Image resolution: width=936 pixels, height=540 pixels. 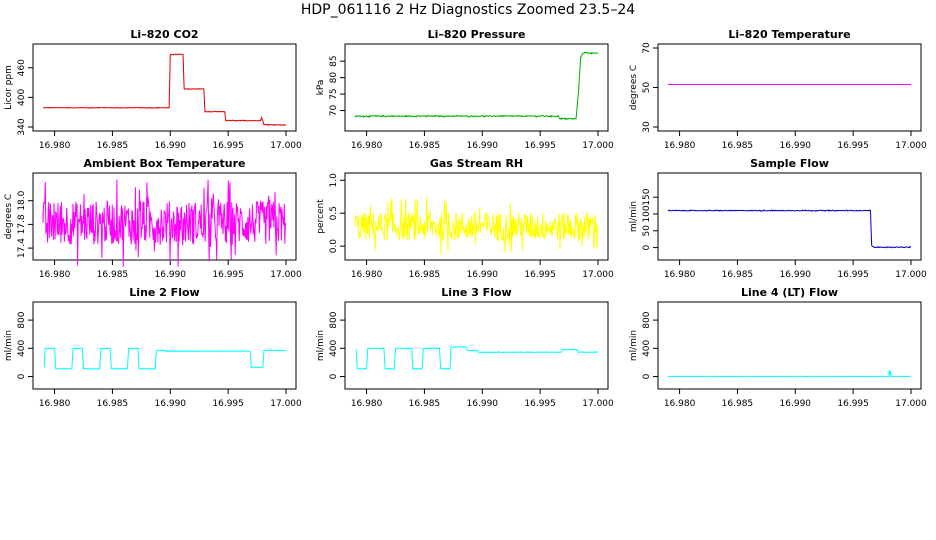 I want to click on y-tick-label: 17.4, so click(x=22, y=248).